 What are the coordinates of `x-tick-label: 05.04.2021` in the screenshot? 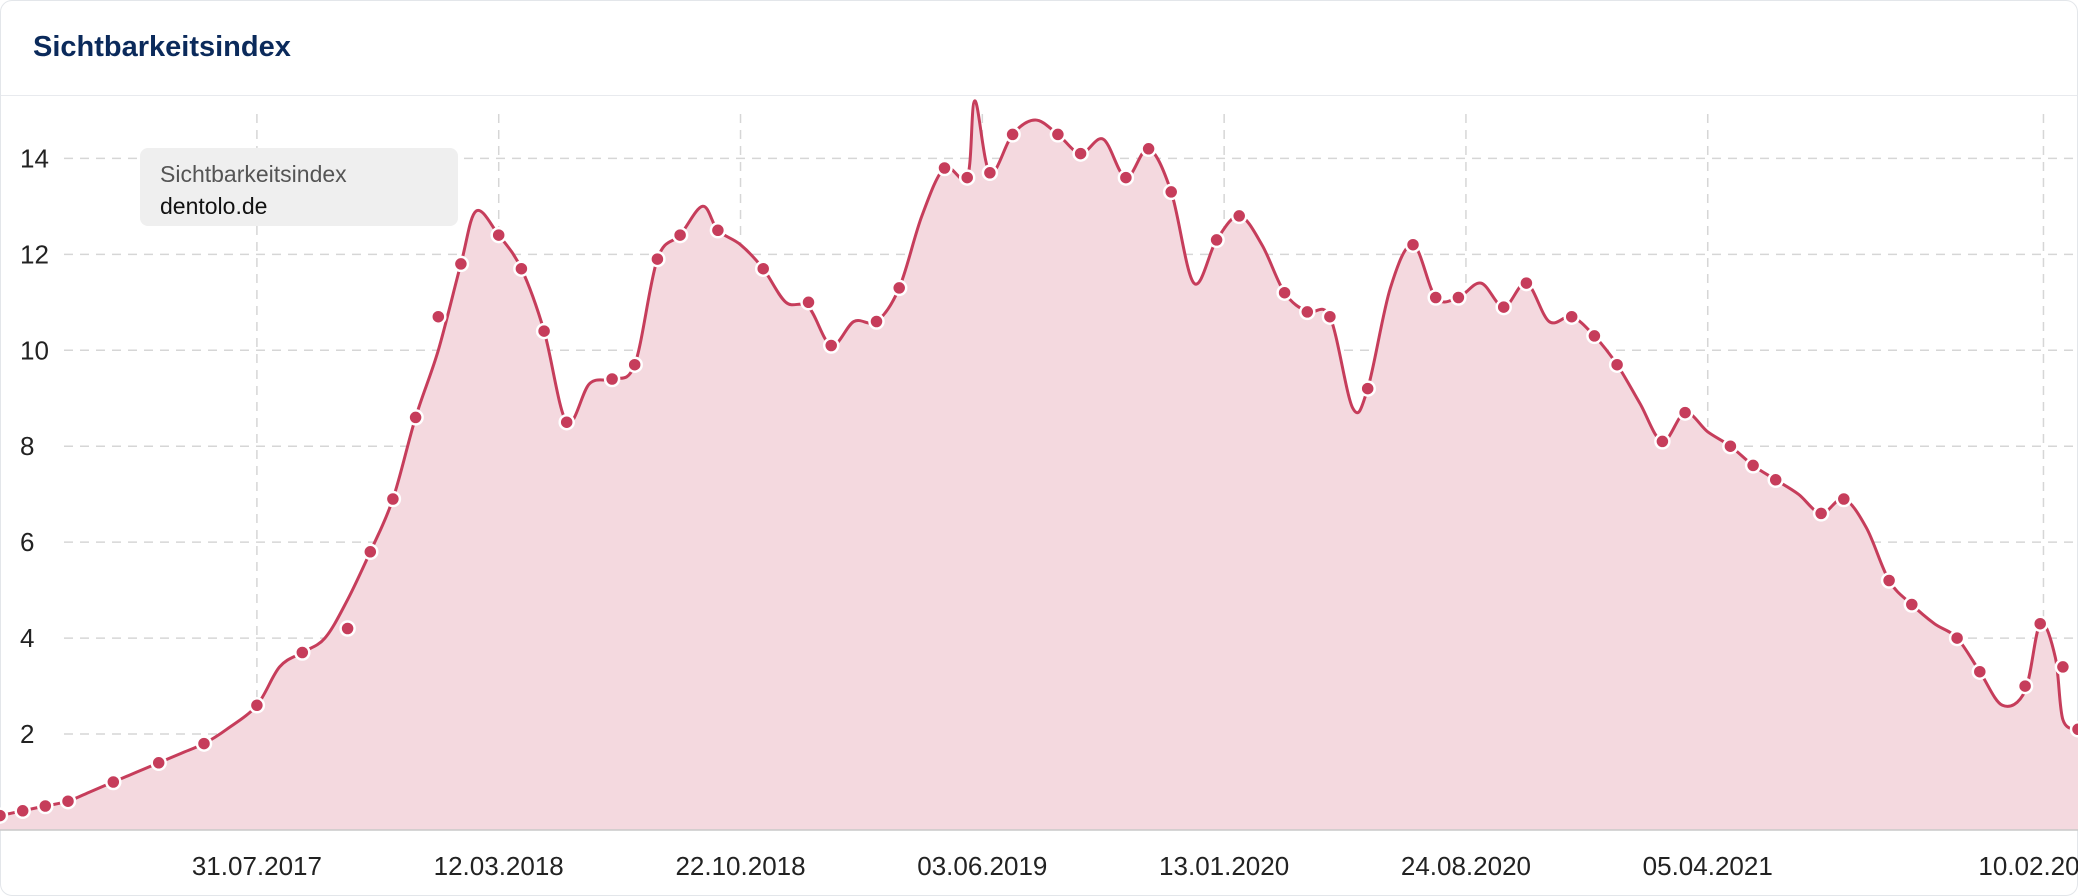 It's located at (1708, 866).